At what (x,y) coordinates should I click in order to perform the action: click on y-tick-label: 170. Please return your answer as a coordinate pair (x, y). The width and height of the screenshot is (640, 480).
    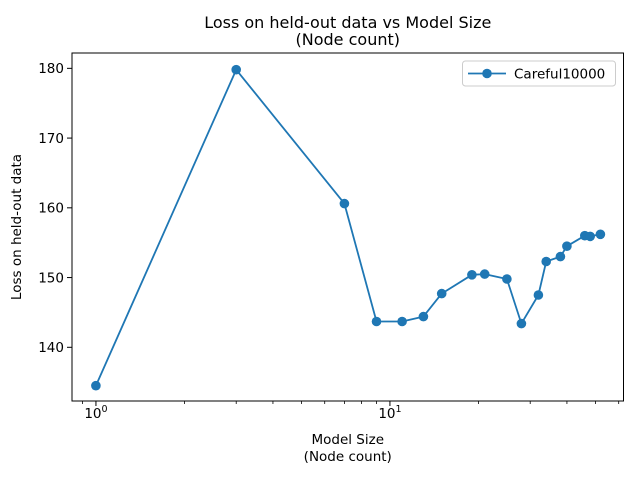
    Looking at the image, I should click on (51, 139).